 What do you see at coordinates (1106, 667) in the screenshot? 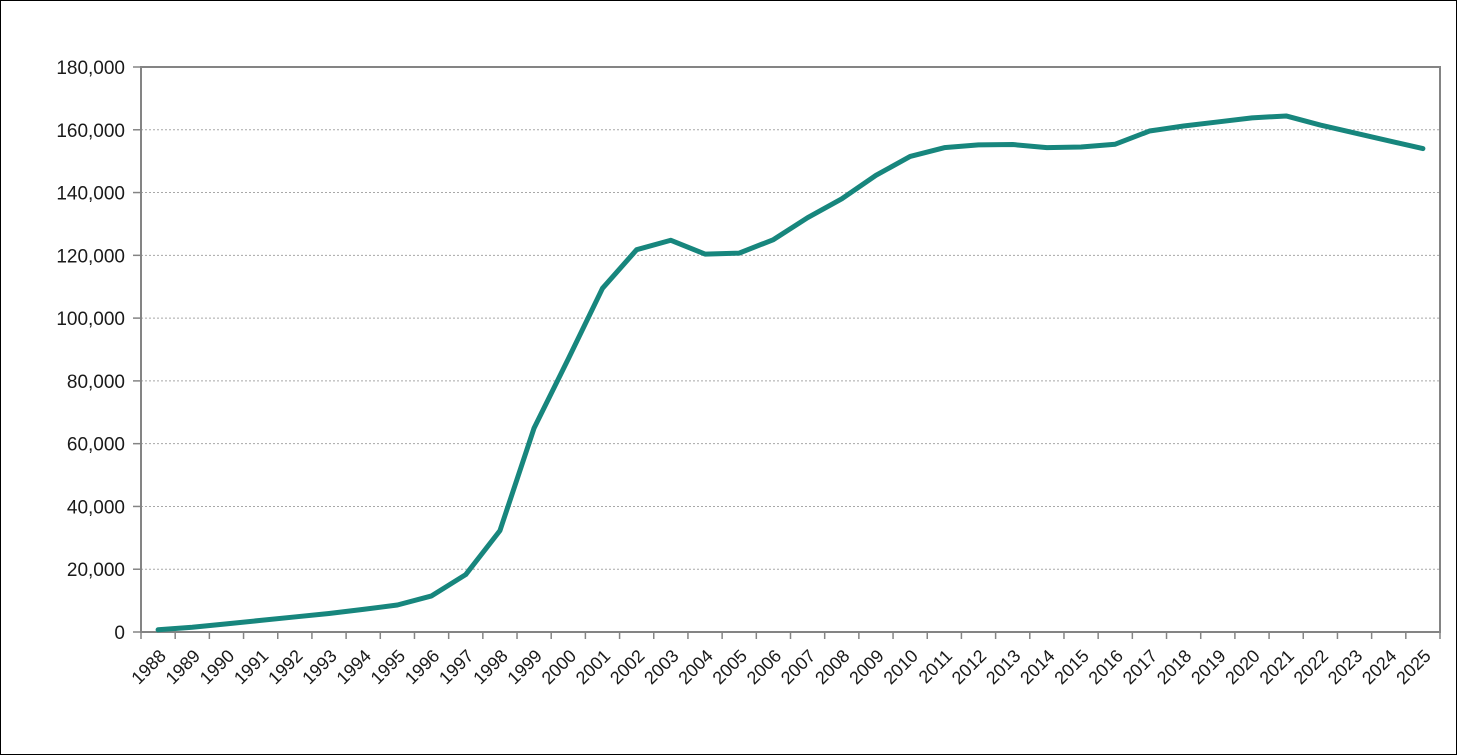
I see `x-axis-label: 2016` at bounding box center [1106, 667].